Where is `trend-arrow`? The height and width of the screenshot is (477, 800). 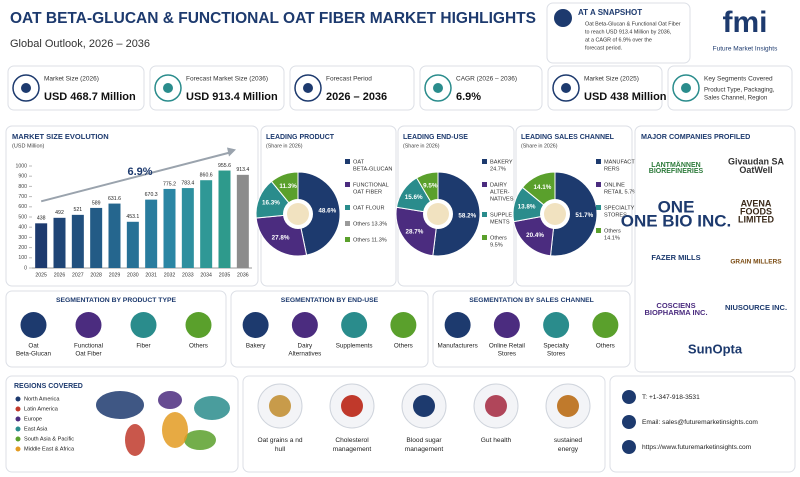
trend-arrow is located at coordinates (135, 177).